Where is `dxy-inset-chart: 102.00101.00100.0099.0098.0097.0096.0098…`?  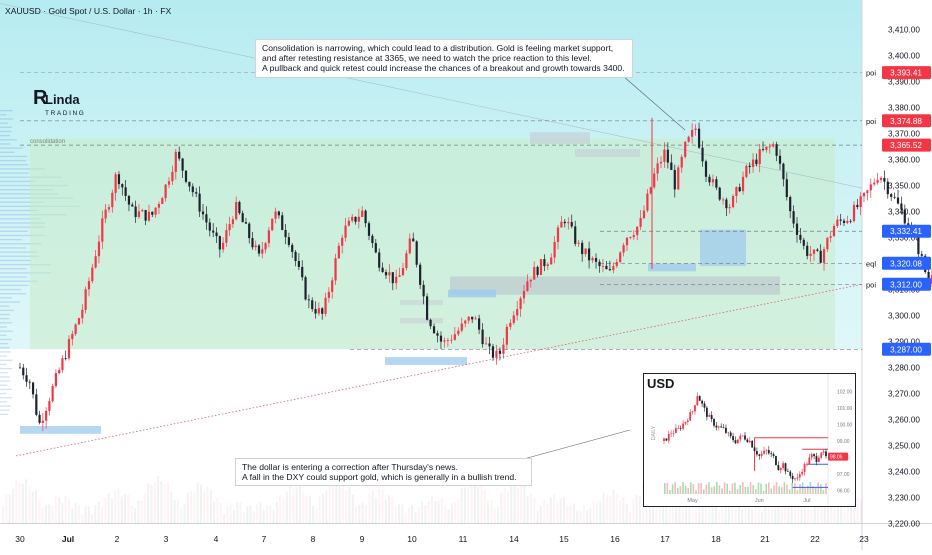
dxy-inset-chart: 102.00101.00100.0099.0098.0097.0096.0098… is located at coordinates (749, 440).